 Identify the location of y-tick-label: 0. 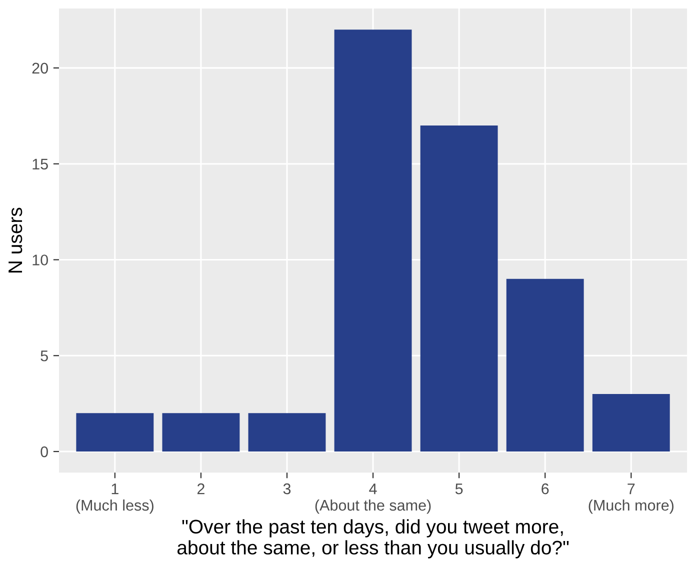
(44, 452).